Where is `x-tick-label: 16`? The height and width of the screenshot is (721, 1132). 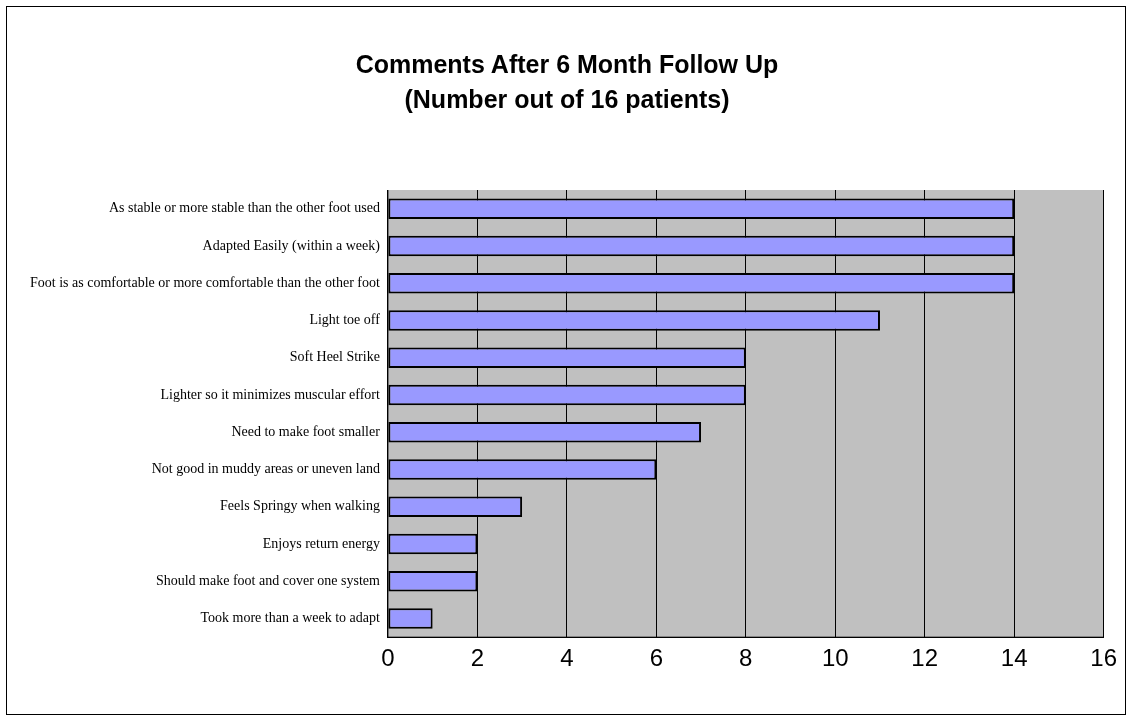
x-tick-label: 16 is located at coordinates (1103, 658).